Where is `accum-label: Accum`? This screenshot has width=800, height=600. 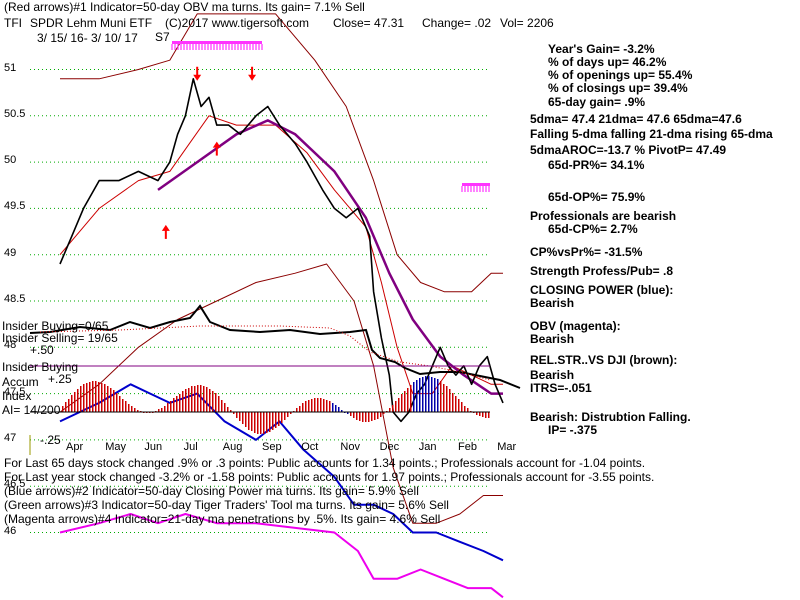 accum-label: Accum is located at coordinates (20, 382).